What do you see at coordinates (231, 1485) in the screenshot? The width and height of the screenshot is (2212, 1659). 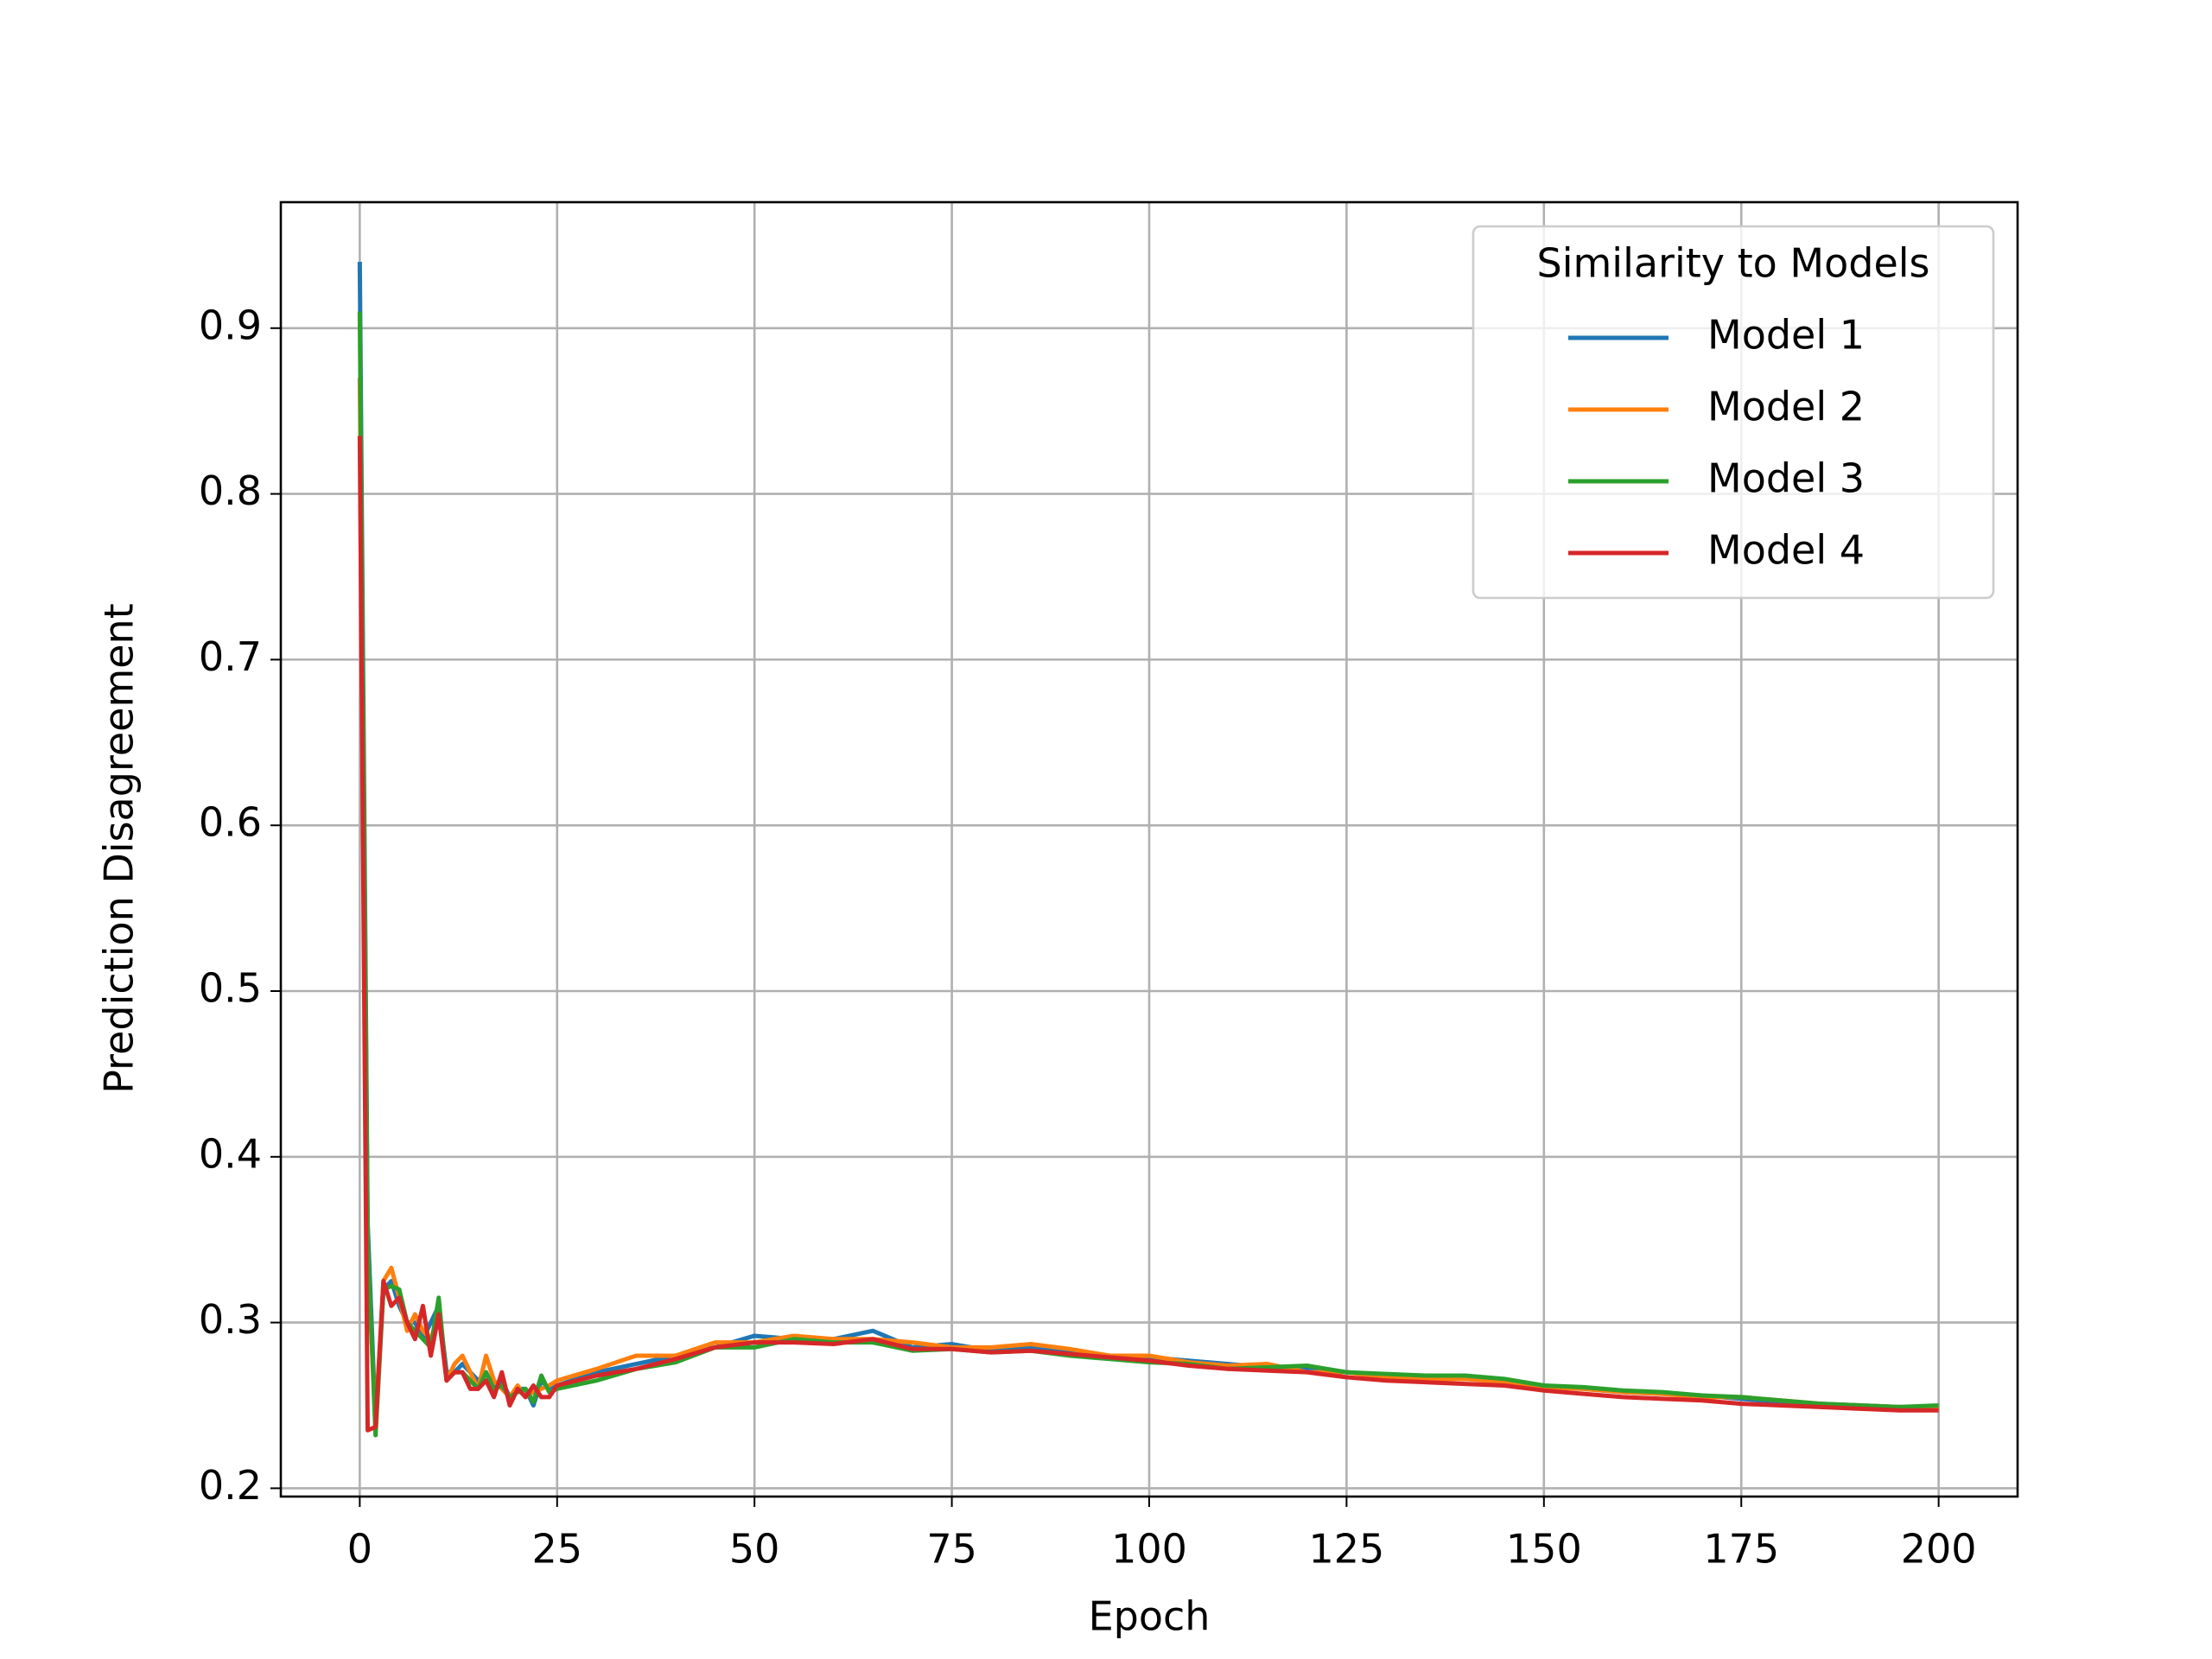 I see `y-tick-label: 0.2` at bounding box center [231, 1485].